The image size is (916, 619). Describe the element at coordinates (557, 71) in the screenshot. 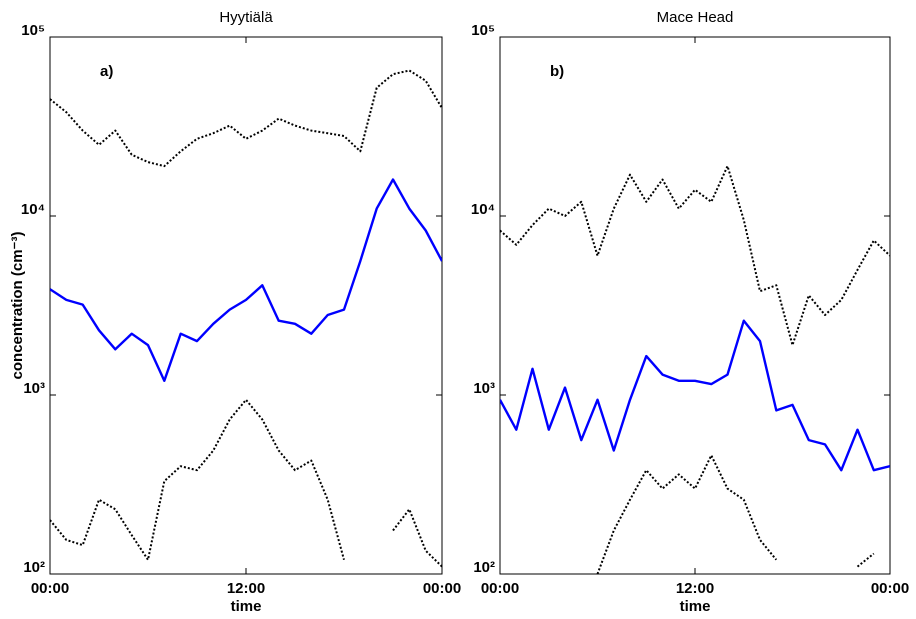

I see `panel-annotation: b)` at that location.